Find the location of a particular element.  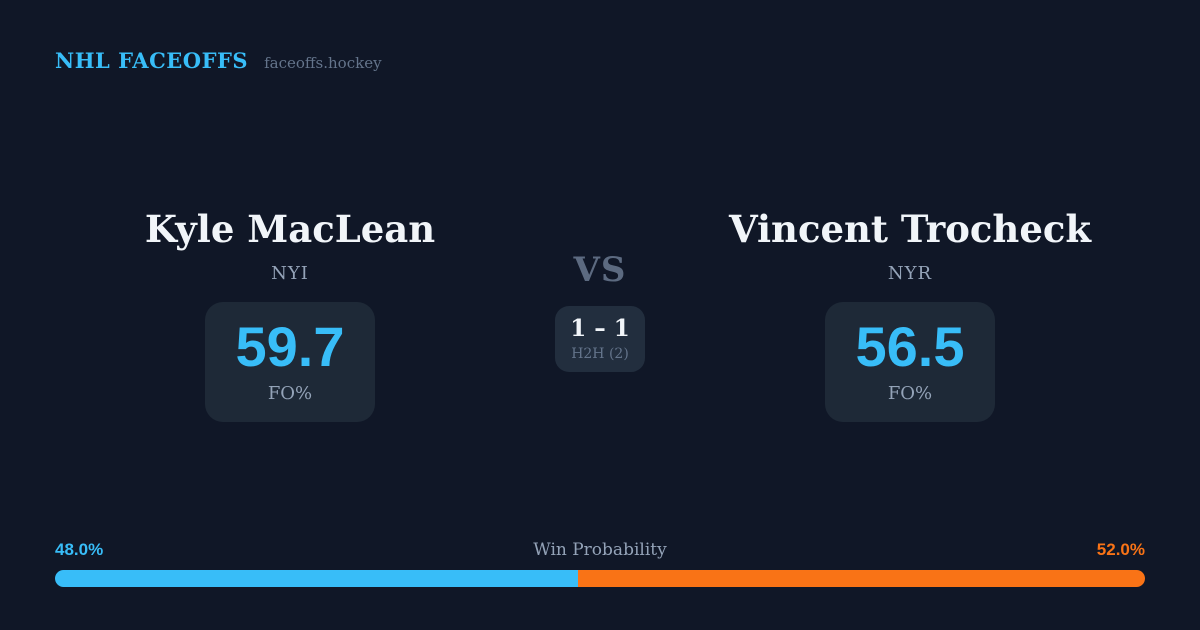

win-prob-bar-left is located at coordinates (317, 578).